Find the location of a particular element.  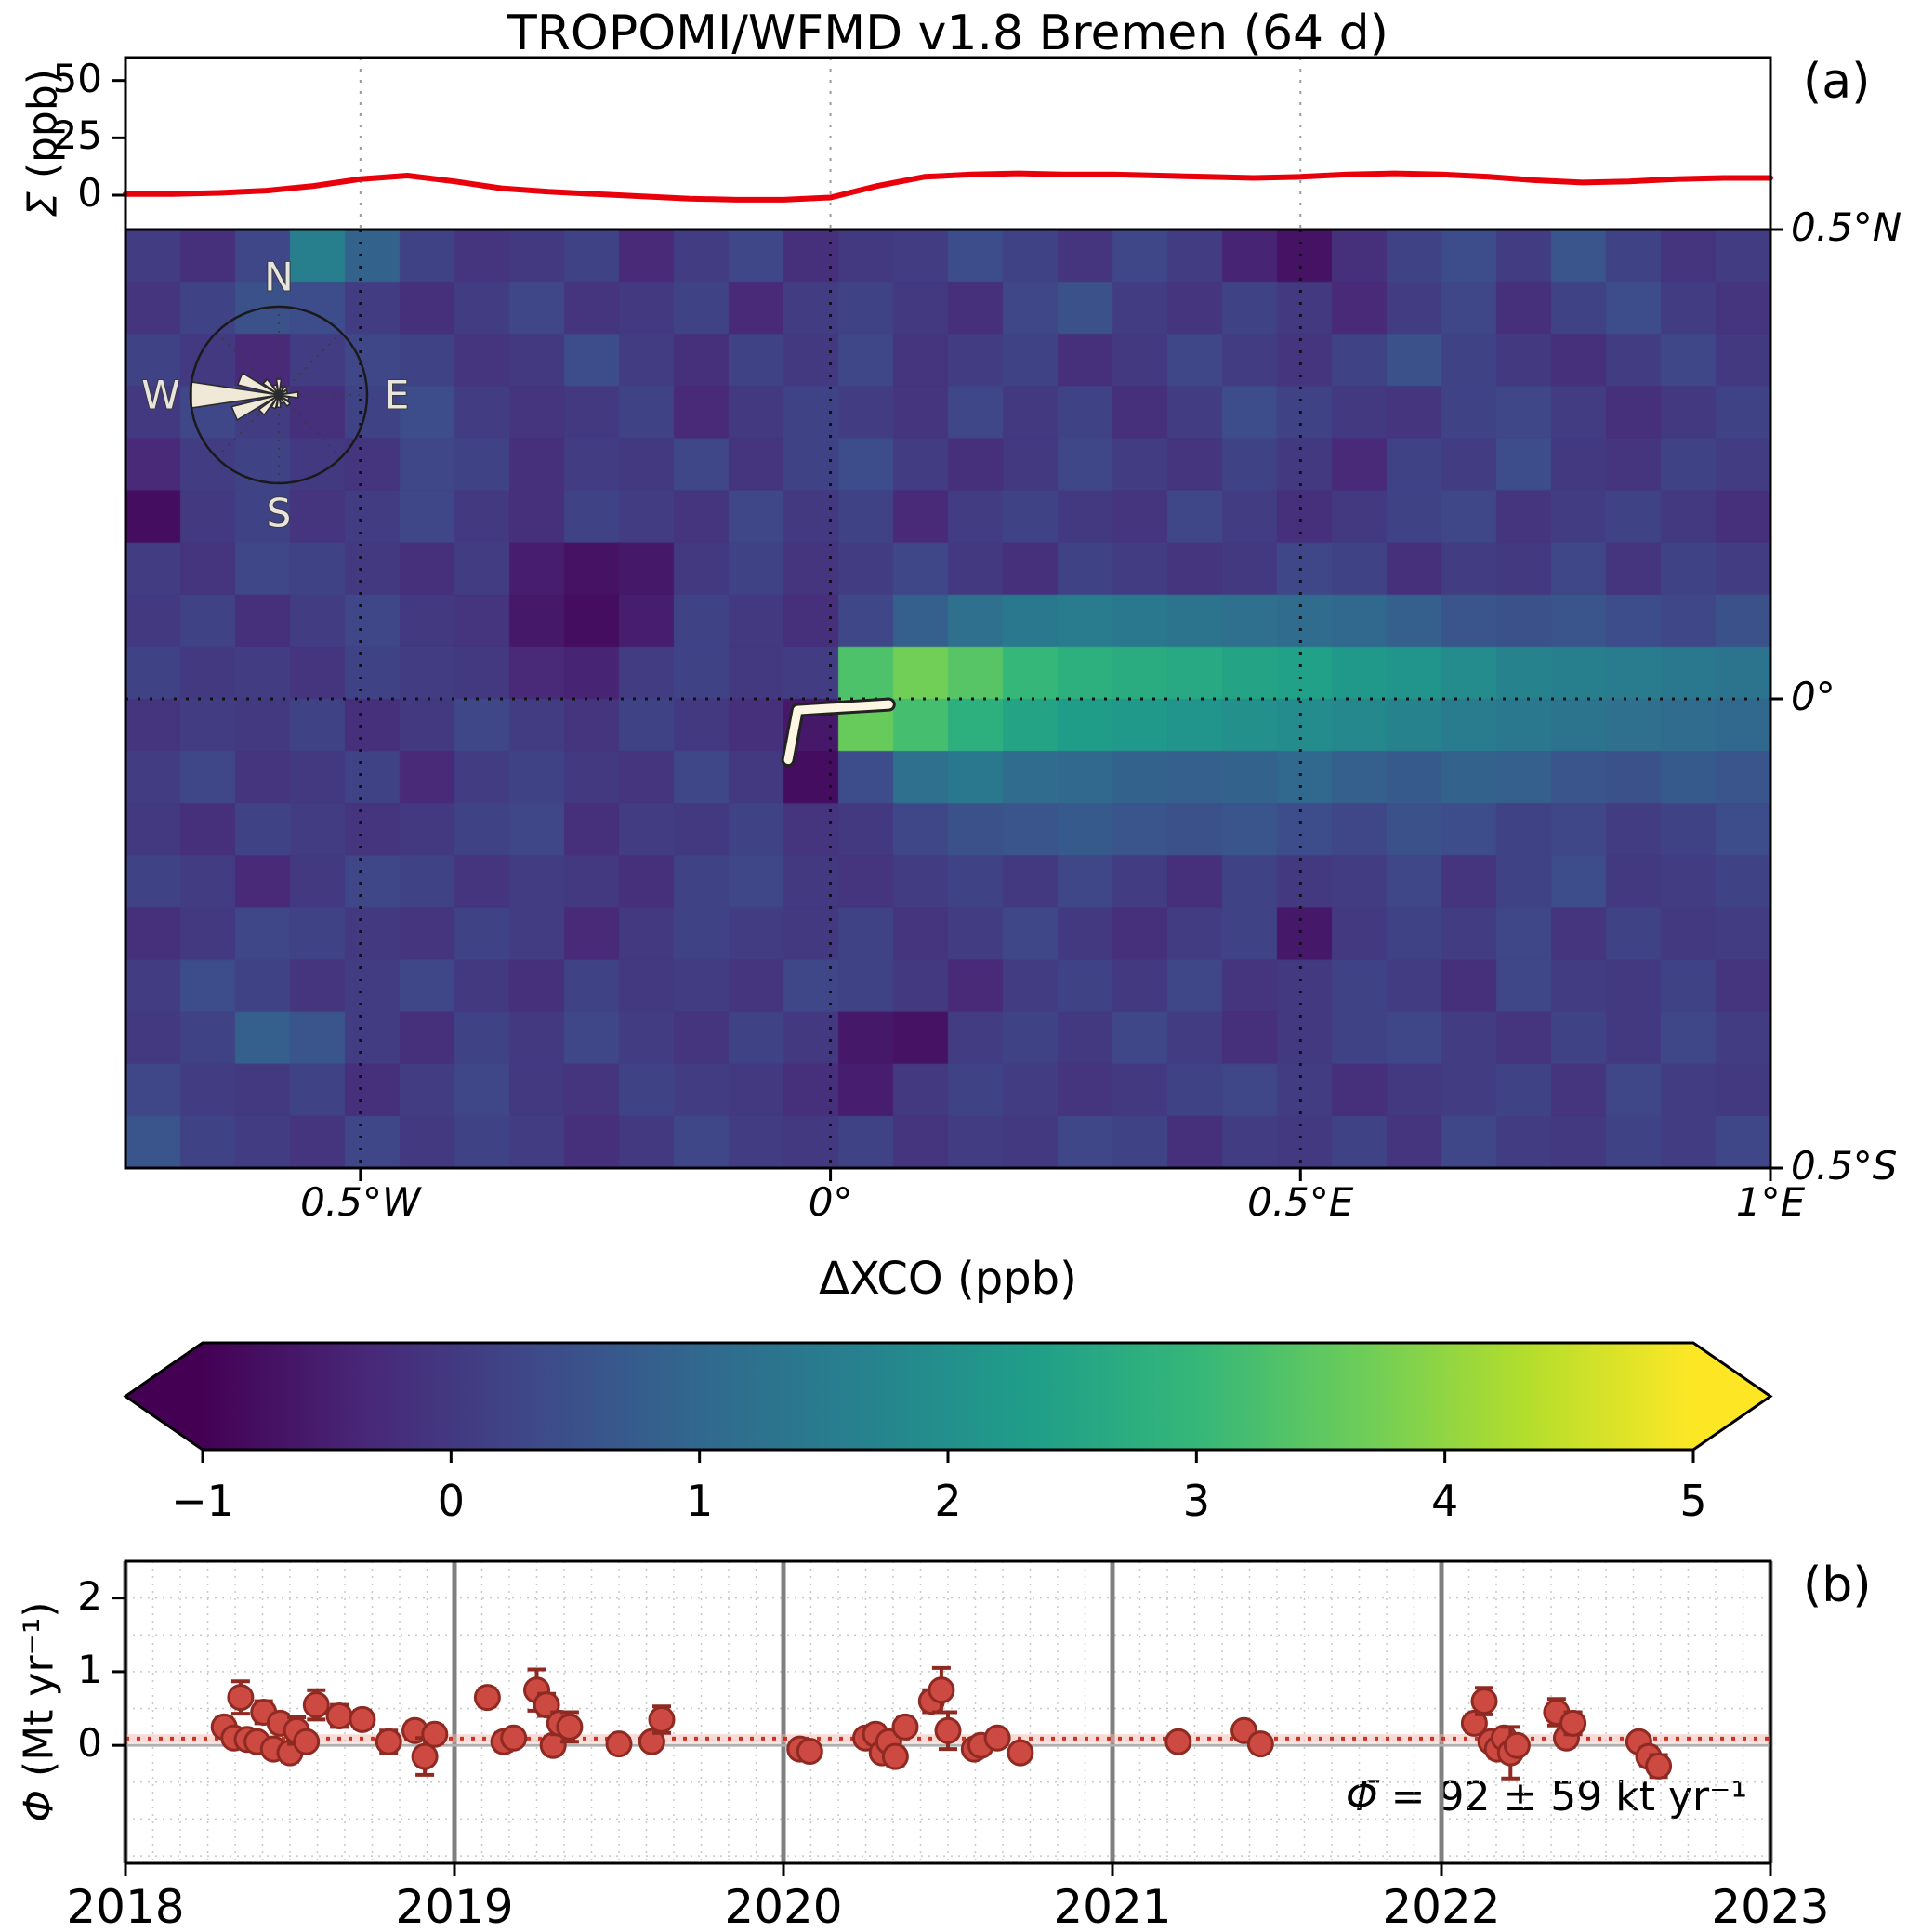

map-lon-tick-label: 0° is located at coordinates (831, 1202).